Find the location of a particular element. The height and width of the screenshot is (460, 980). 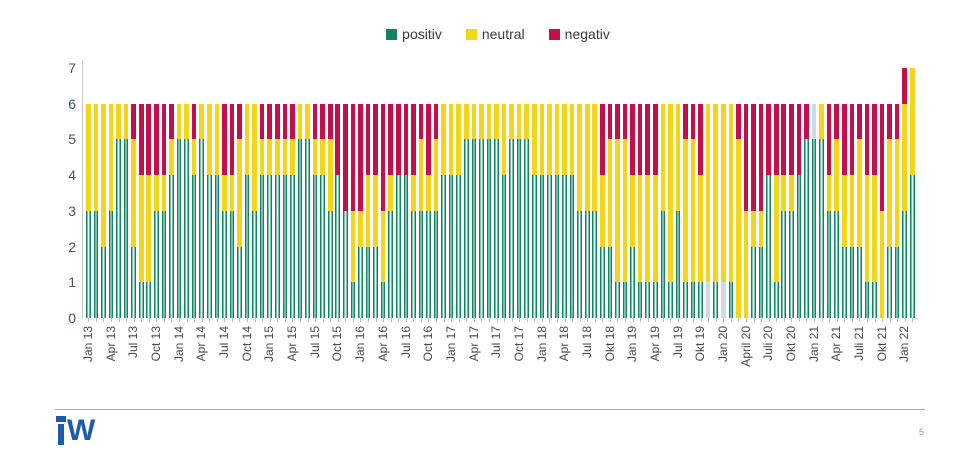

bar-Juli 21 is located at coordinates (859, 210).